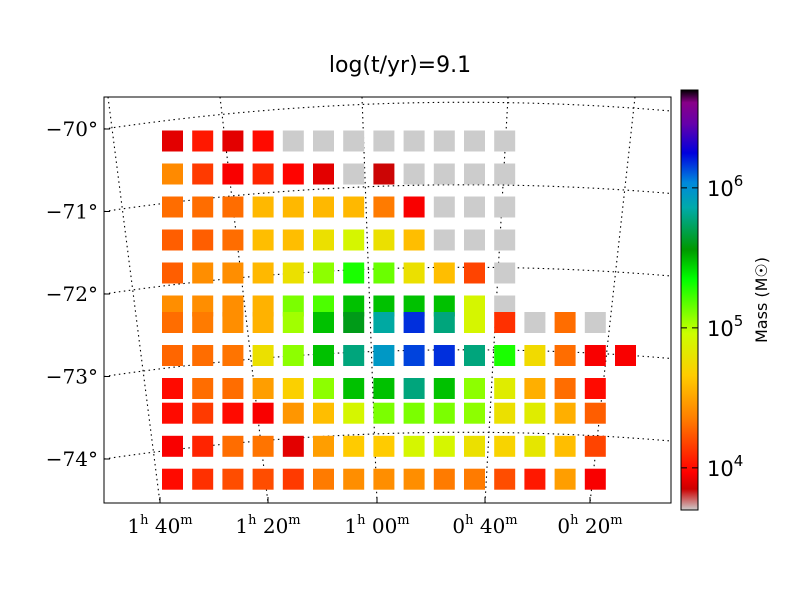 The height and width of the screenshot is (600, 800). What do you see at coordinates (72, 294) in the screenshot?
I see `dec-tick-label: −72°` at bounding box center [72, 294].